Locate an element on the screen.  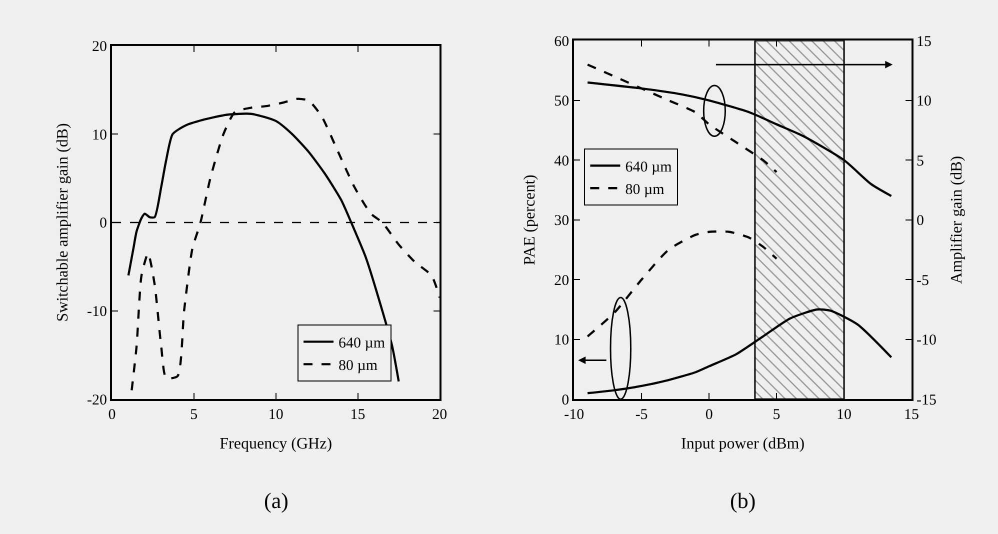
y-tick-label: -10 is located at coordinates (97, 312).